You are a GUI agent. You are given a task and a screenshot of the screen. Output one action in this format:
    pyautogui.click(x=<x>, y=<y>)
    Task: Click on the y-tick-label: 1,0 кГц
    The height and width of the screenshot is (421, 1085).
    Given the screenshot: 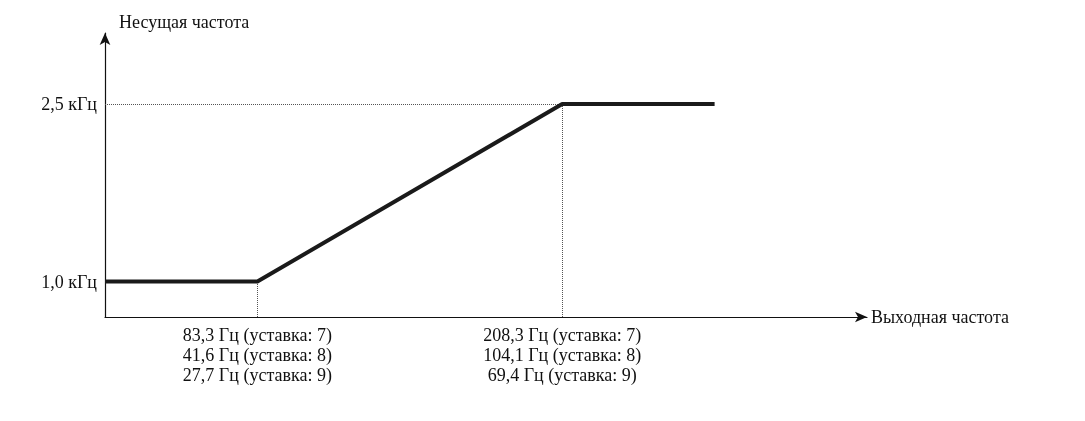 What is the action you would take?
    pyautogui.click(x=69, y=281)
    